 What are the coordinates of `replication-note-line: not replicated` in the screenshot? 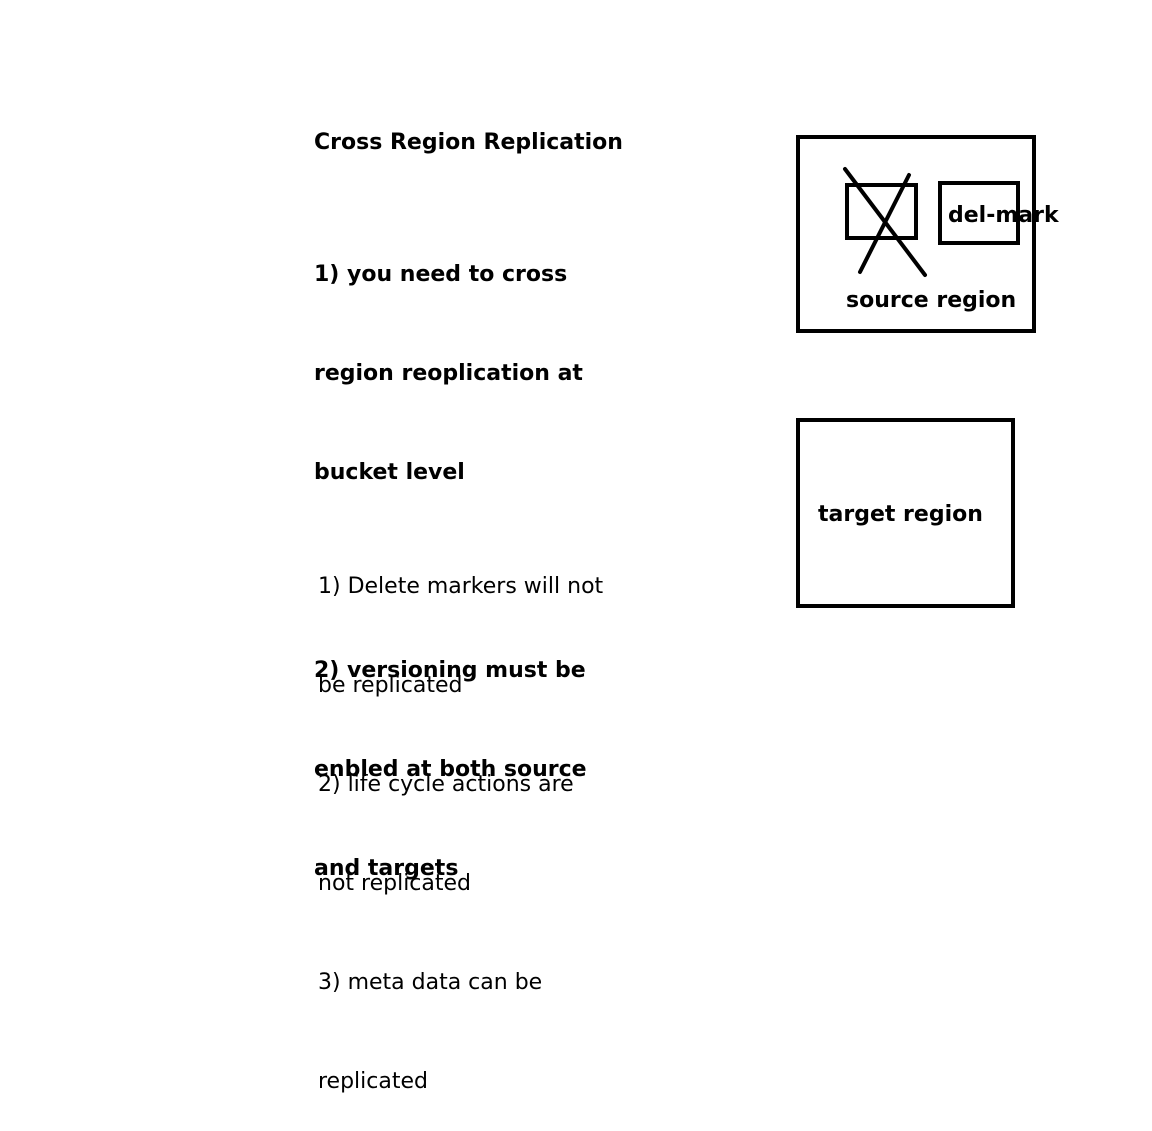 It's located at (395, 883).